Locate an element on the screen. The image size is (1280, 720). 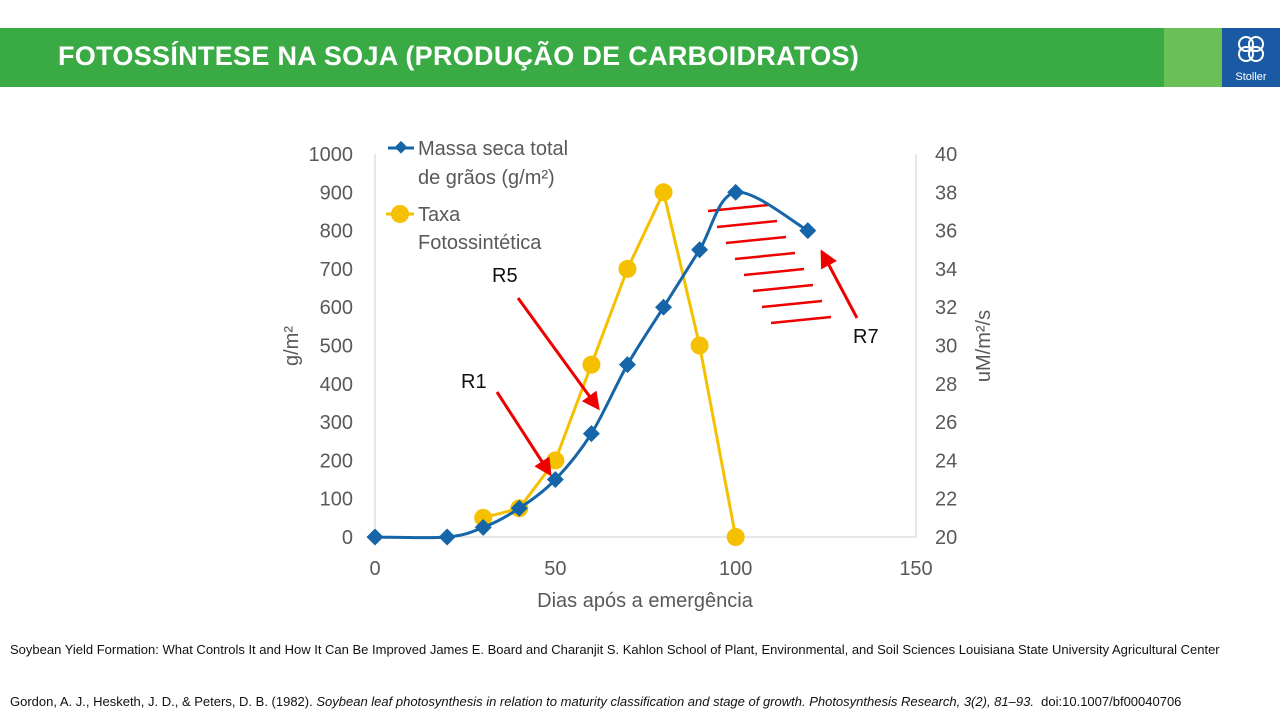
y2-tick-label: 20 is located at coordinates (946, 538).